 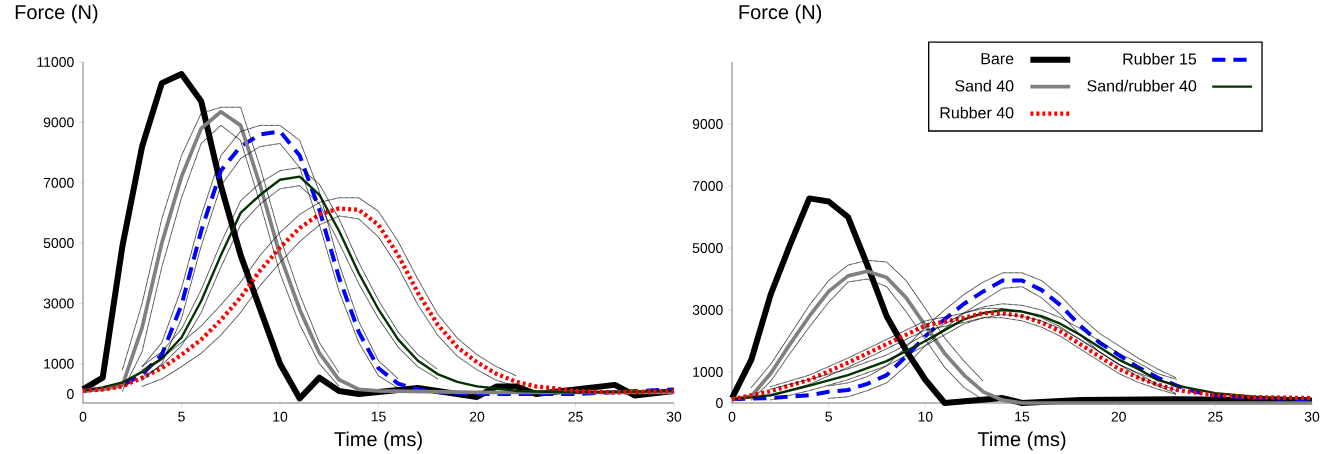 I want to click on legend-label: Rubber 40, so click(x=977, y=112).